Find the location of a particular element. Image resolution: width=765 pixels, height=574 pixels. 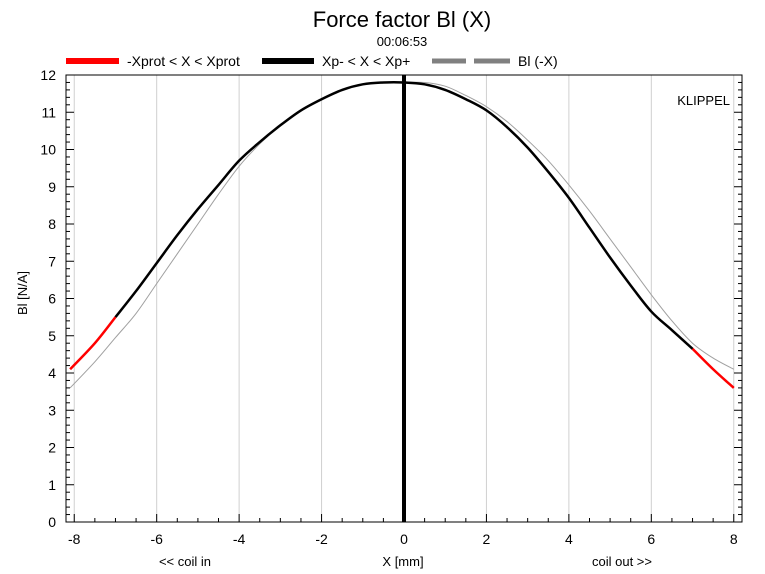

y-tick-label: 7 is located at coordinates (52, 261).